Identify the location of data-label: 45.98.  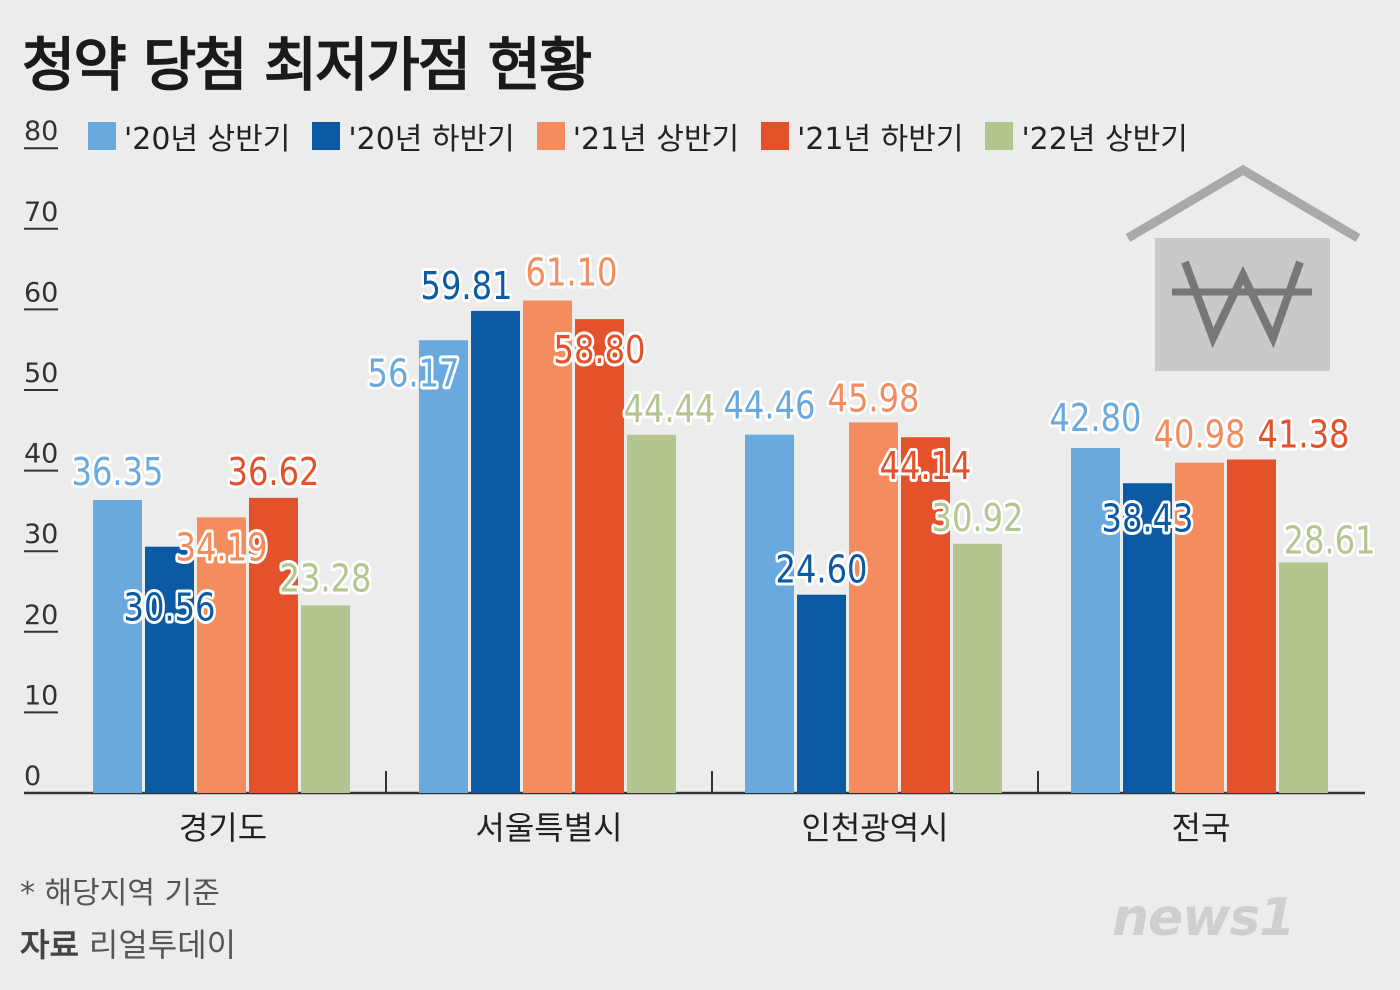
(874, 398).